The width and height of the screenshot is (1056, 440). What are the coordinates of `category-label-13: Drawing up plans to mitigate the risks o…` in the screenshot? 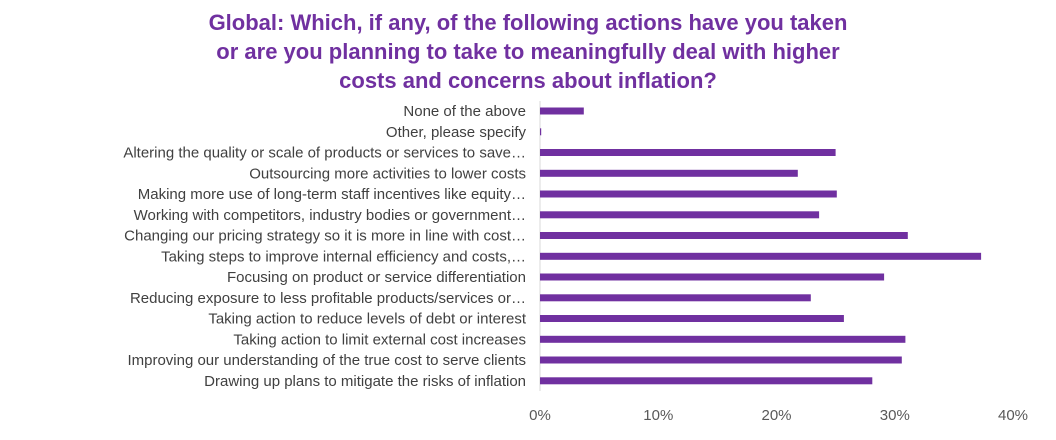 It's located at (365, 381).